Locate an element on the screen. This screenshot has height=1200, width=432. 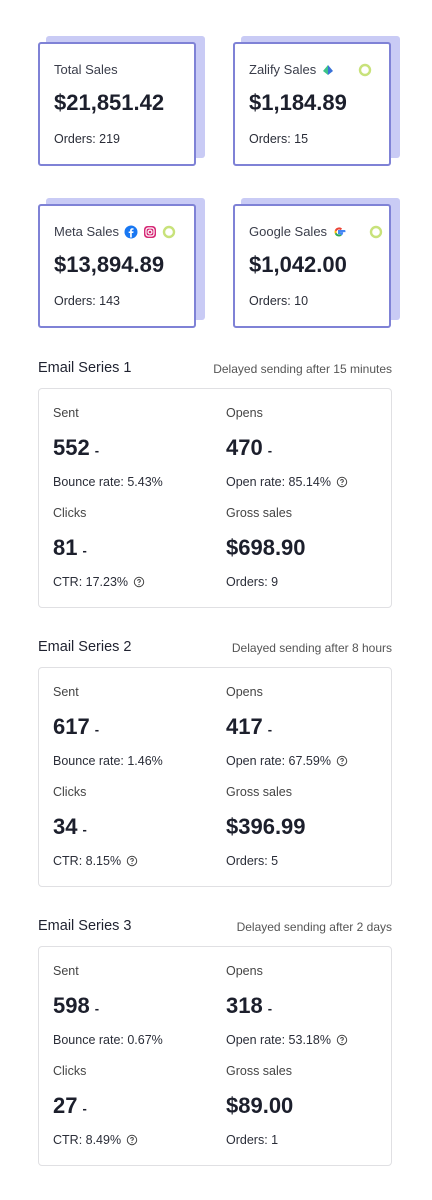
metric-value-text: 417 is located at coordinates (244, 726).